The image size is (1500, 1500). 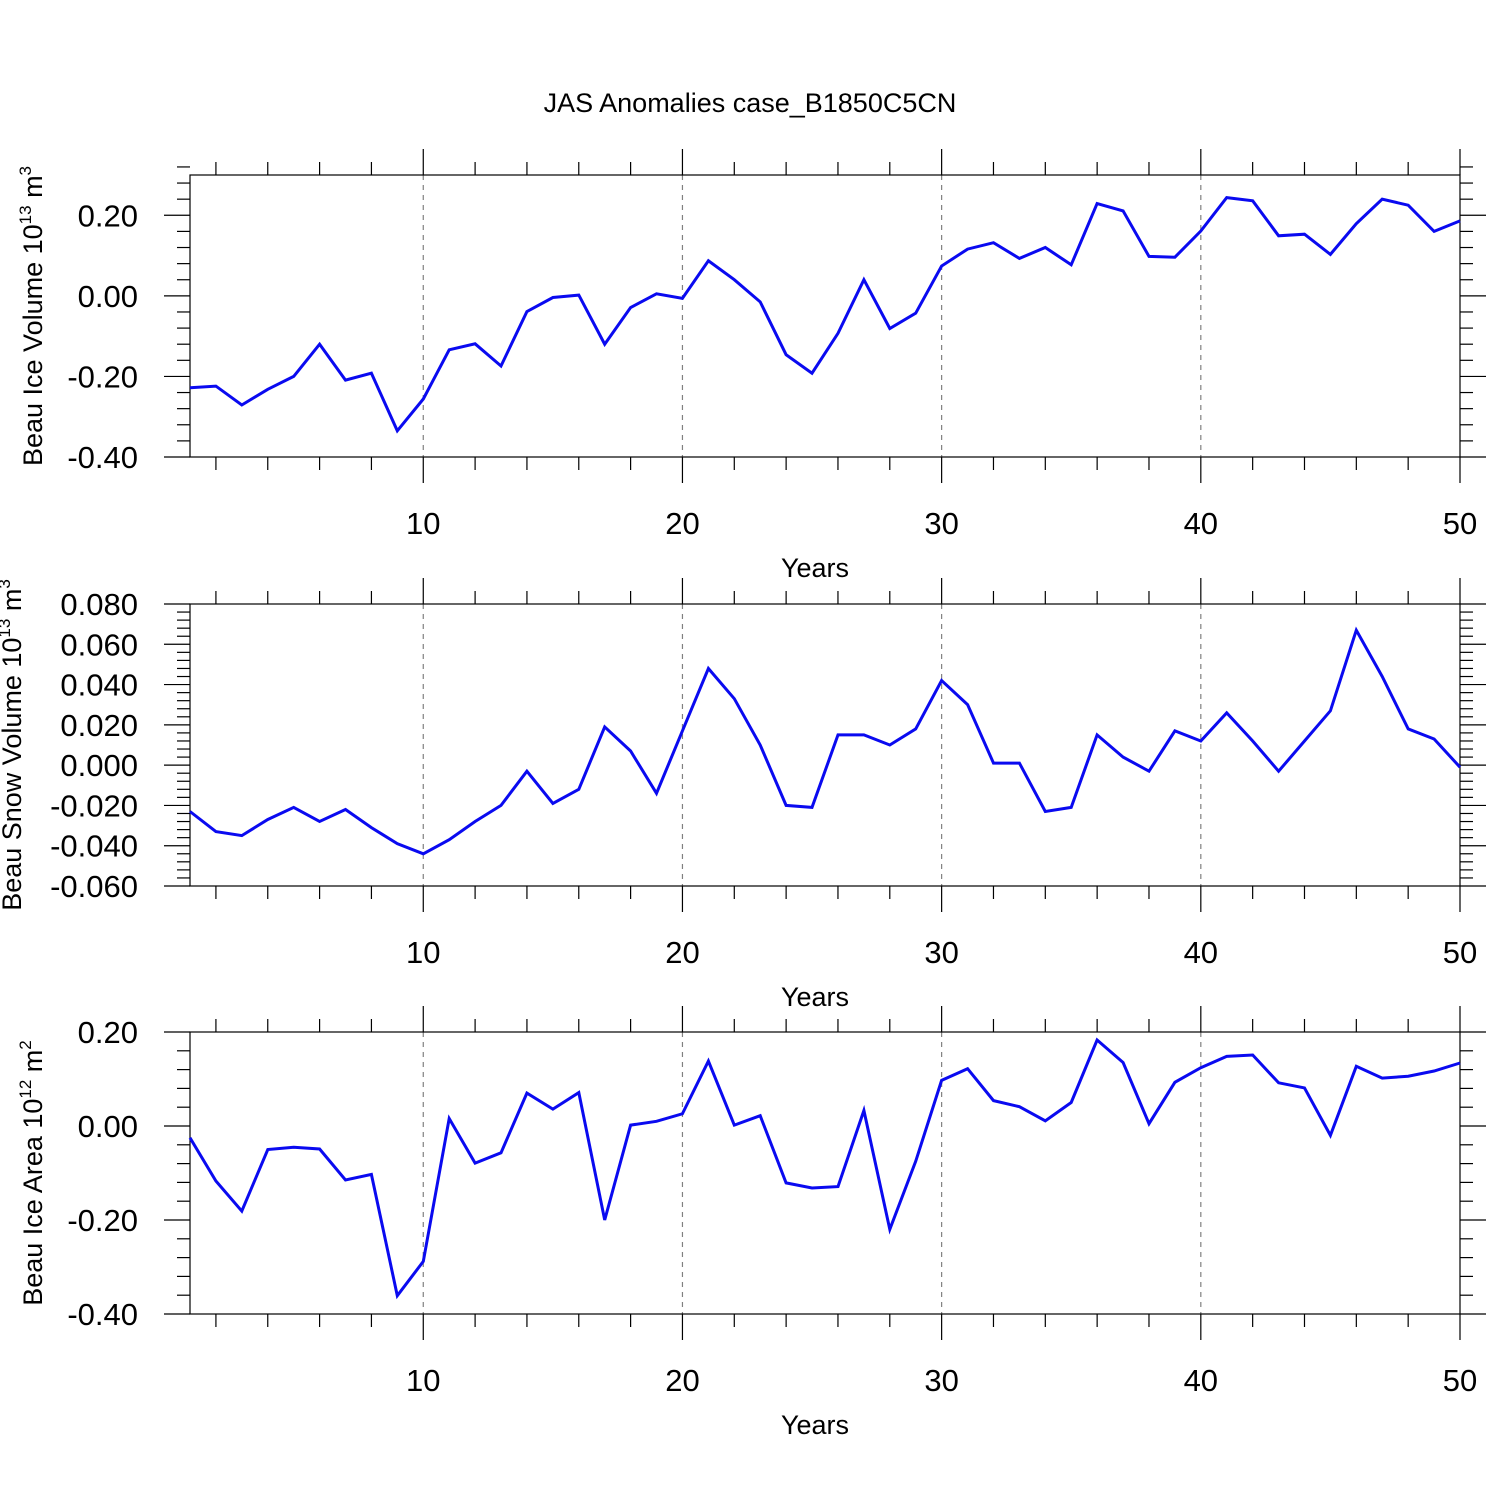 I want to click on y-axis-title: Beau Ice Volume 1013 m3, so click(x=32, y=316).